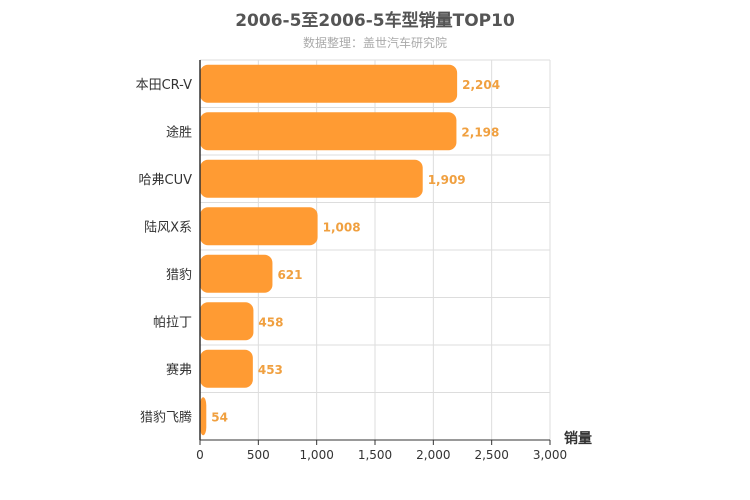 The width and height of the screenshot is (750, 500). I want to click on data-label: 453, so click(270, 370).